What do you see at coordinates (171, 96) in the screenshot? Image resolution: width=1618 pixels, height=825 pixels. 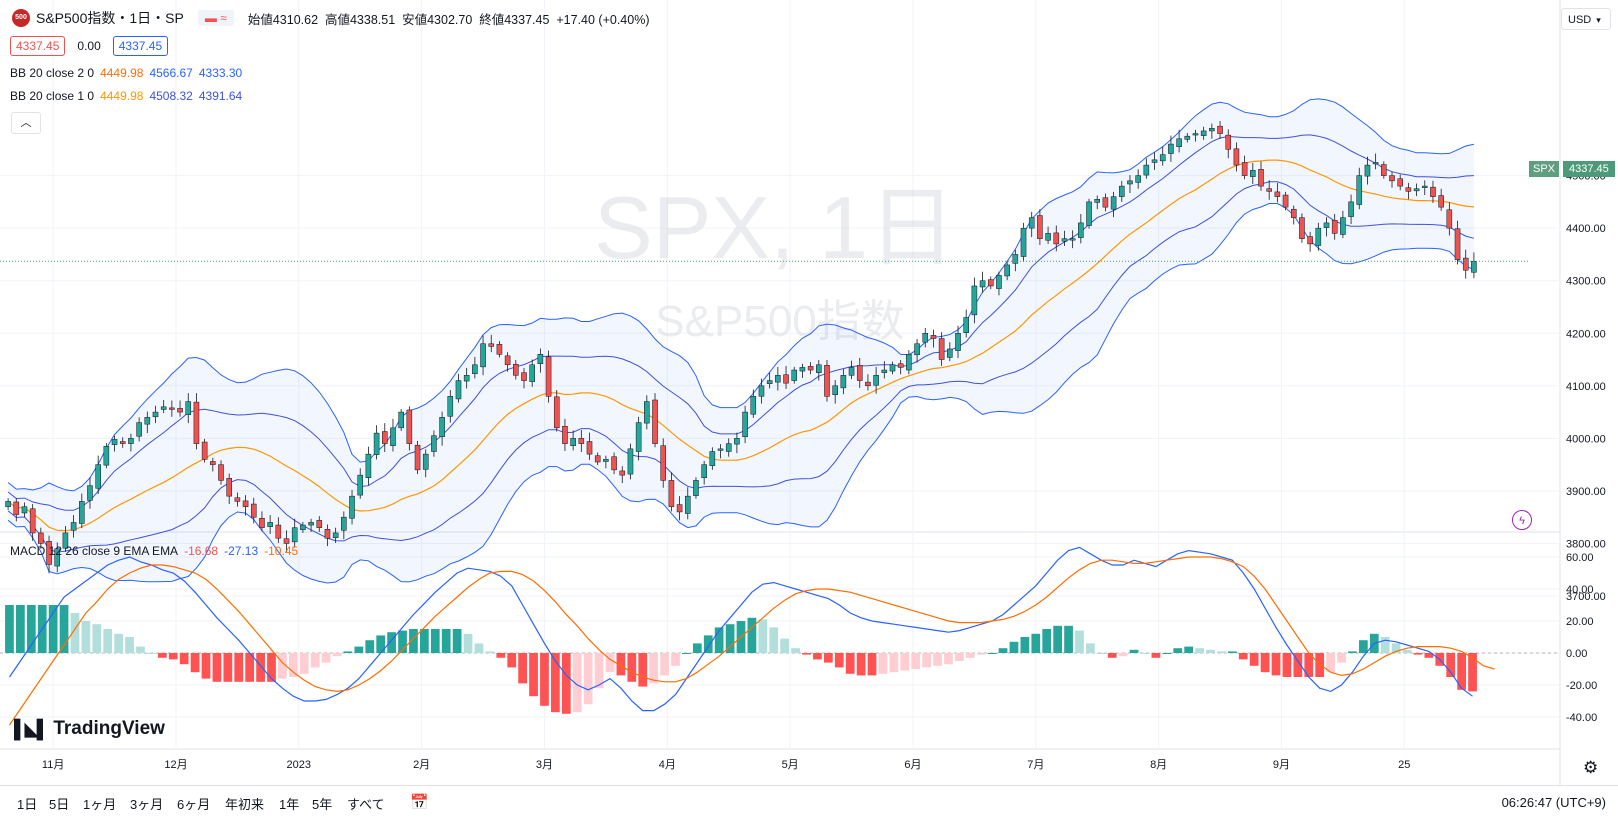 I see `bb1-upper: 4508.32` at bounding box center [171, 96].